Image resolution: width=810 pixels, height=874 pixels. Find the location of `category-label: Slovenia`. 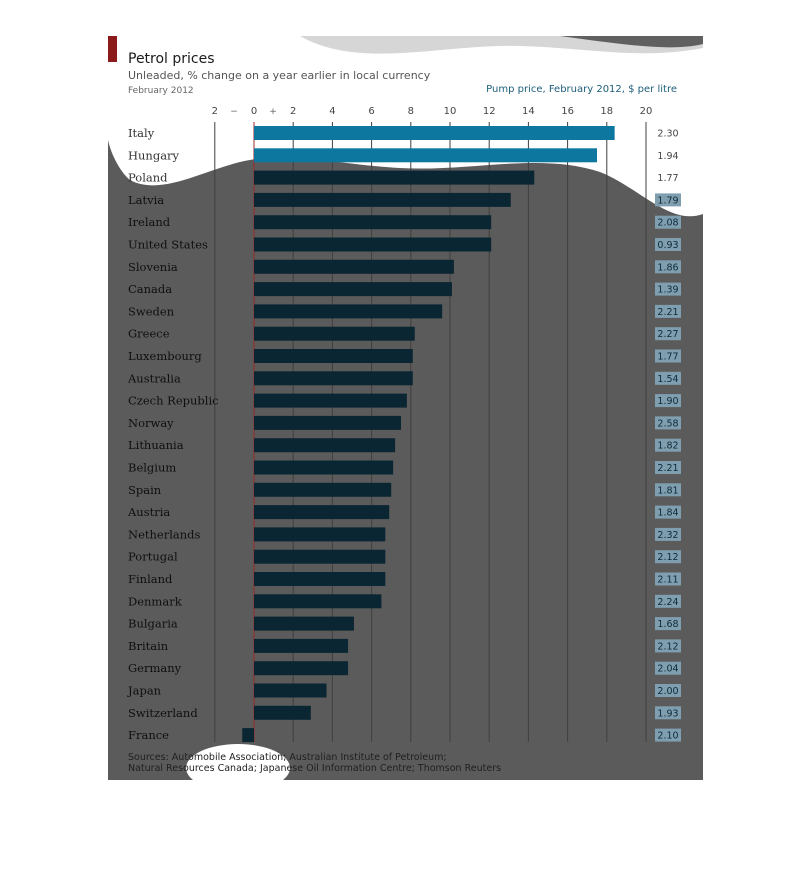

category-label: Slovenia is located at coordinates (153, 267).